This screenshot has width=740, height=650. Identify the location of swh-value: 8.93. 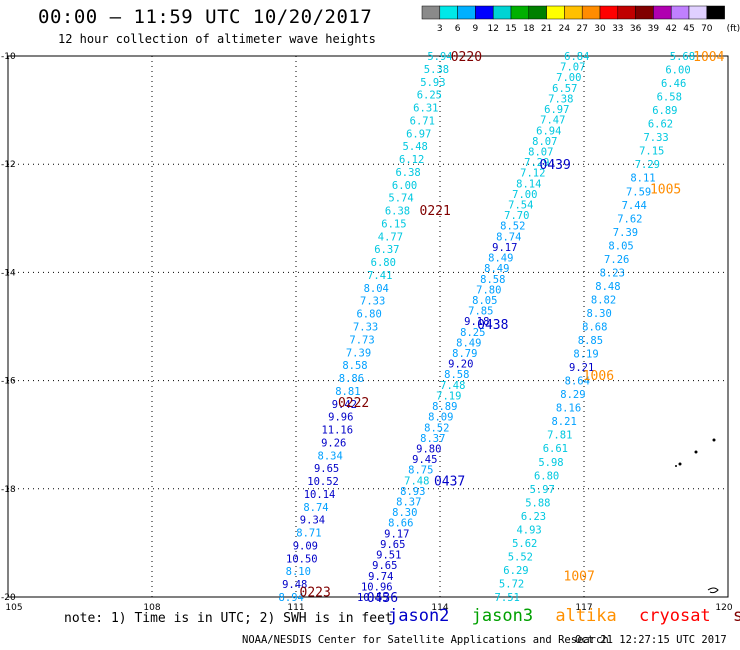
(412, 492).